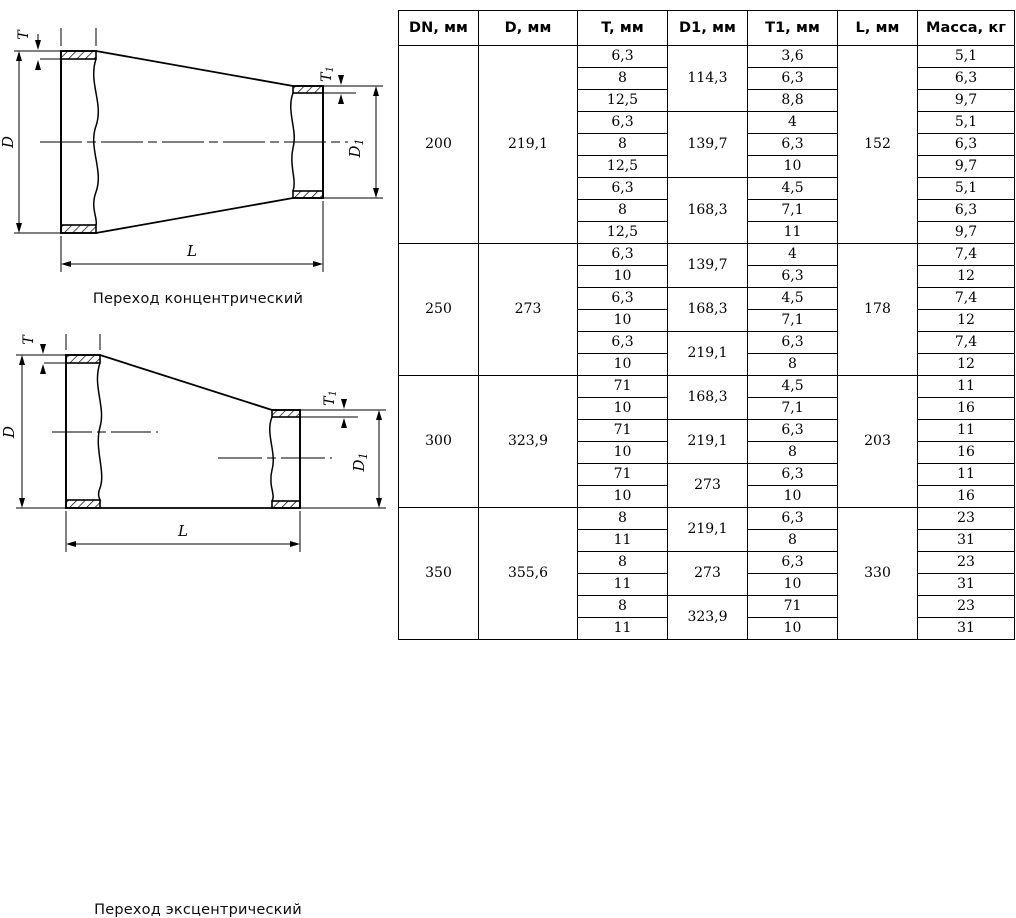  Describe the element at coordinates (198, 910) in the screenshot. I see `eccentric-reducer-caption: Переход эксцентрический` at that location.